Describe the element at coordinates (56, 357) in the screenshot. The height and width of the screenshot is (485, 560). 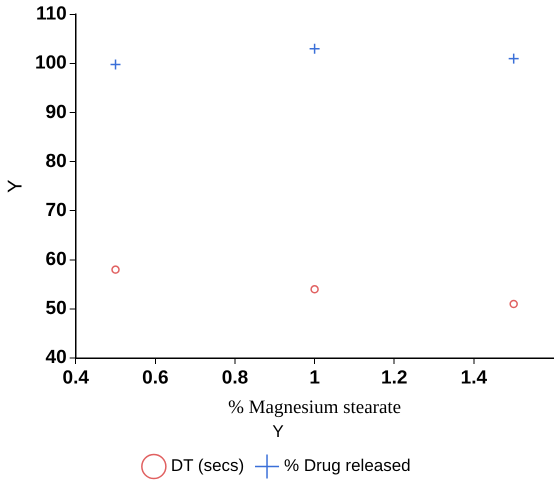
I see `y-tick-label: 40` at that location.